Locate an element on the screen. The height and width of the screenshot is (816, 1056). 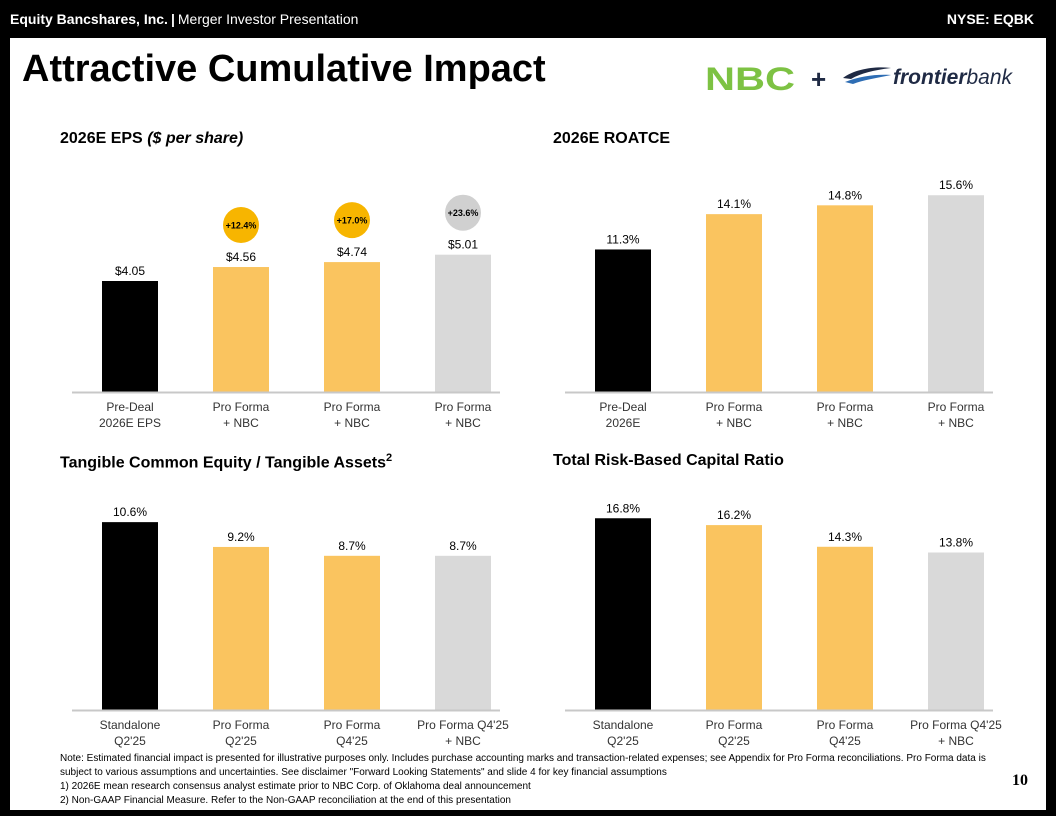
eps-category-label-4-line-1: Pro Forma is located at coordinates (463, 407).